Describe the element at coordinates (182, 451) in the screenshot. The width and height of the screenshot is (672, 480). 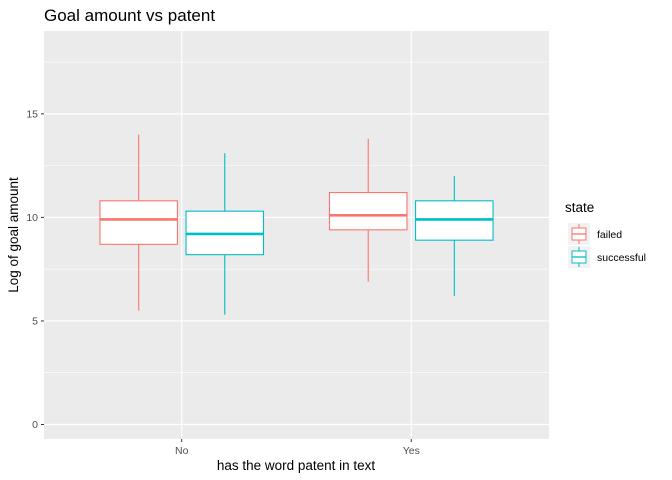
I see `x-tick-label: No` at that location.